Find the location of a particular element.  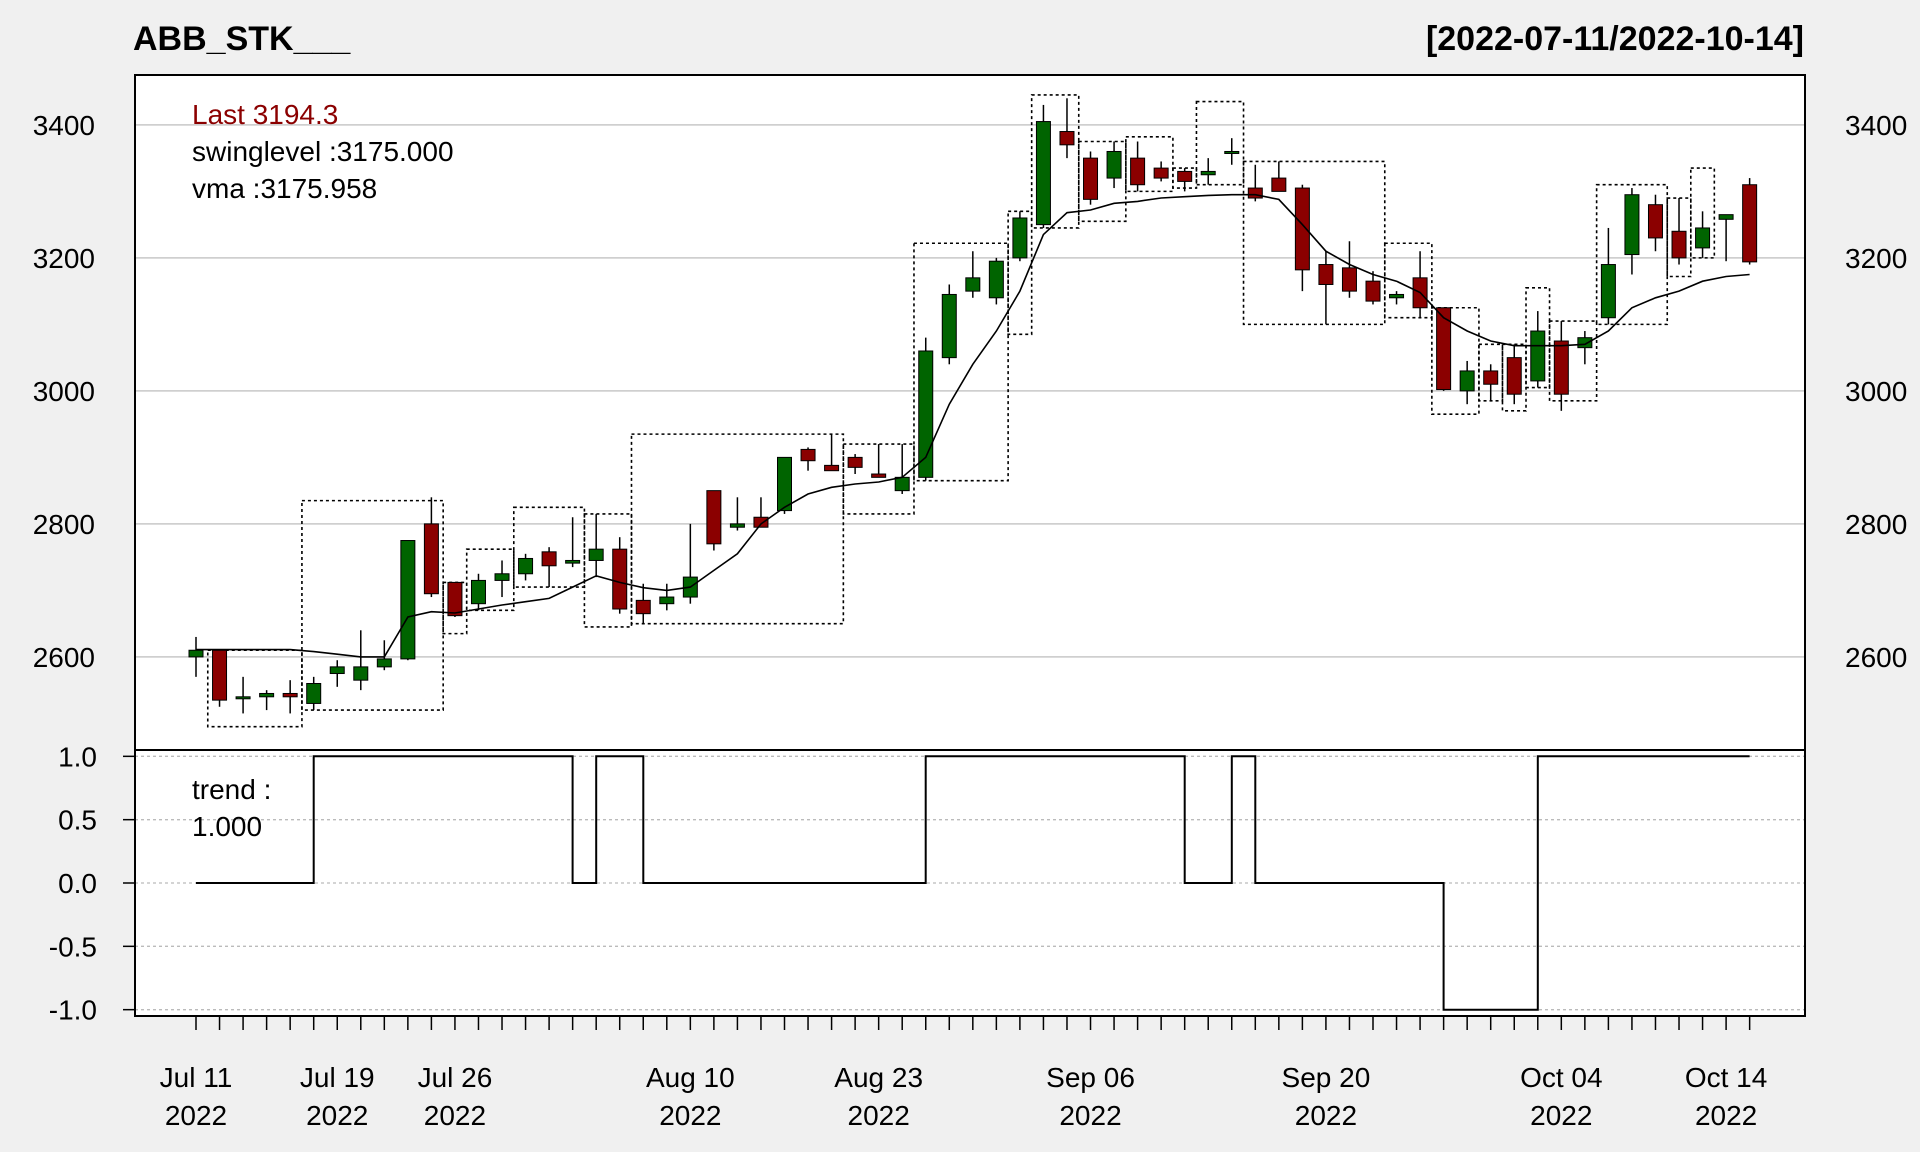

price-axis-left: 2600 2800 3000 3200 3400 is located at coordinates (64, 391).